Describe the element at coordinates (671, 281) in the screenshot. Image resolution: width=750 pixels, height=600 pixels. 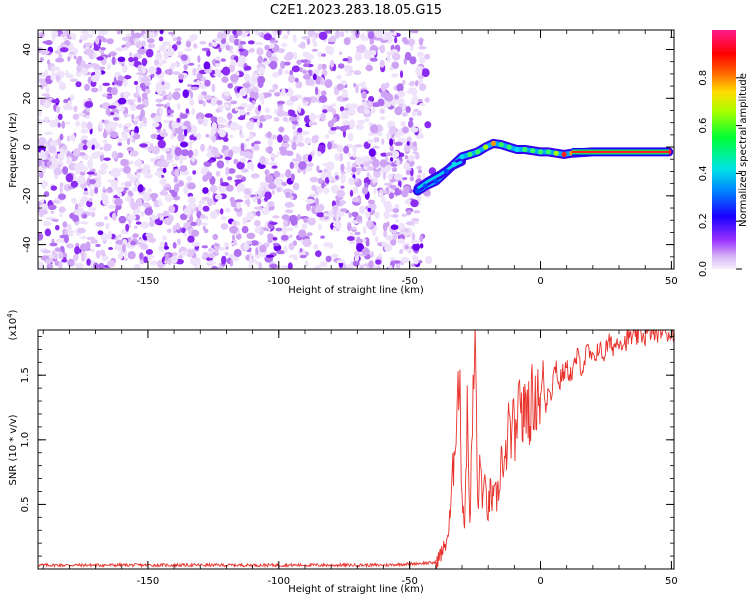
I see `spectrogram-x-tick-label: 50` at that location.